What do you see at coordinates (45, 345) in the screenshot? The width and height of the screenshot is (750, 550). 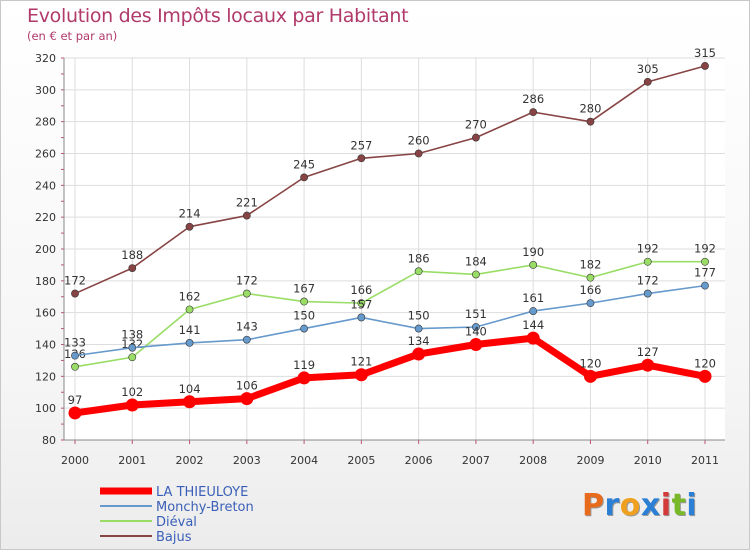 I see `y-tick-label: 140` at bounding box center [45, 345].